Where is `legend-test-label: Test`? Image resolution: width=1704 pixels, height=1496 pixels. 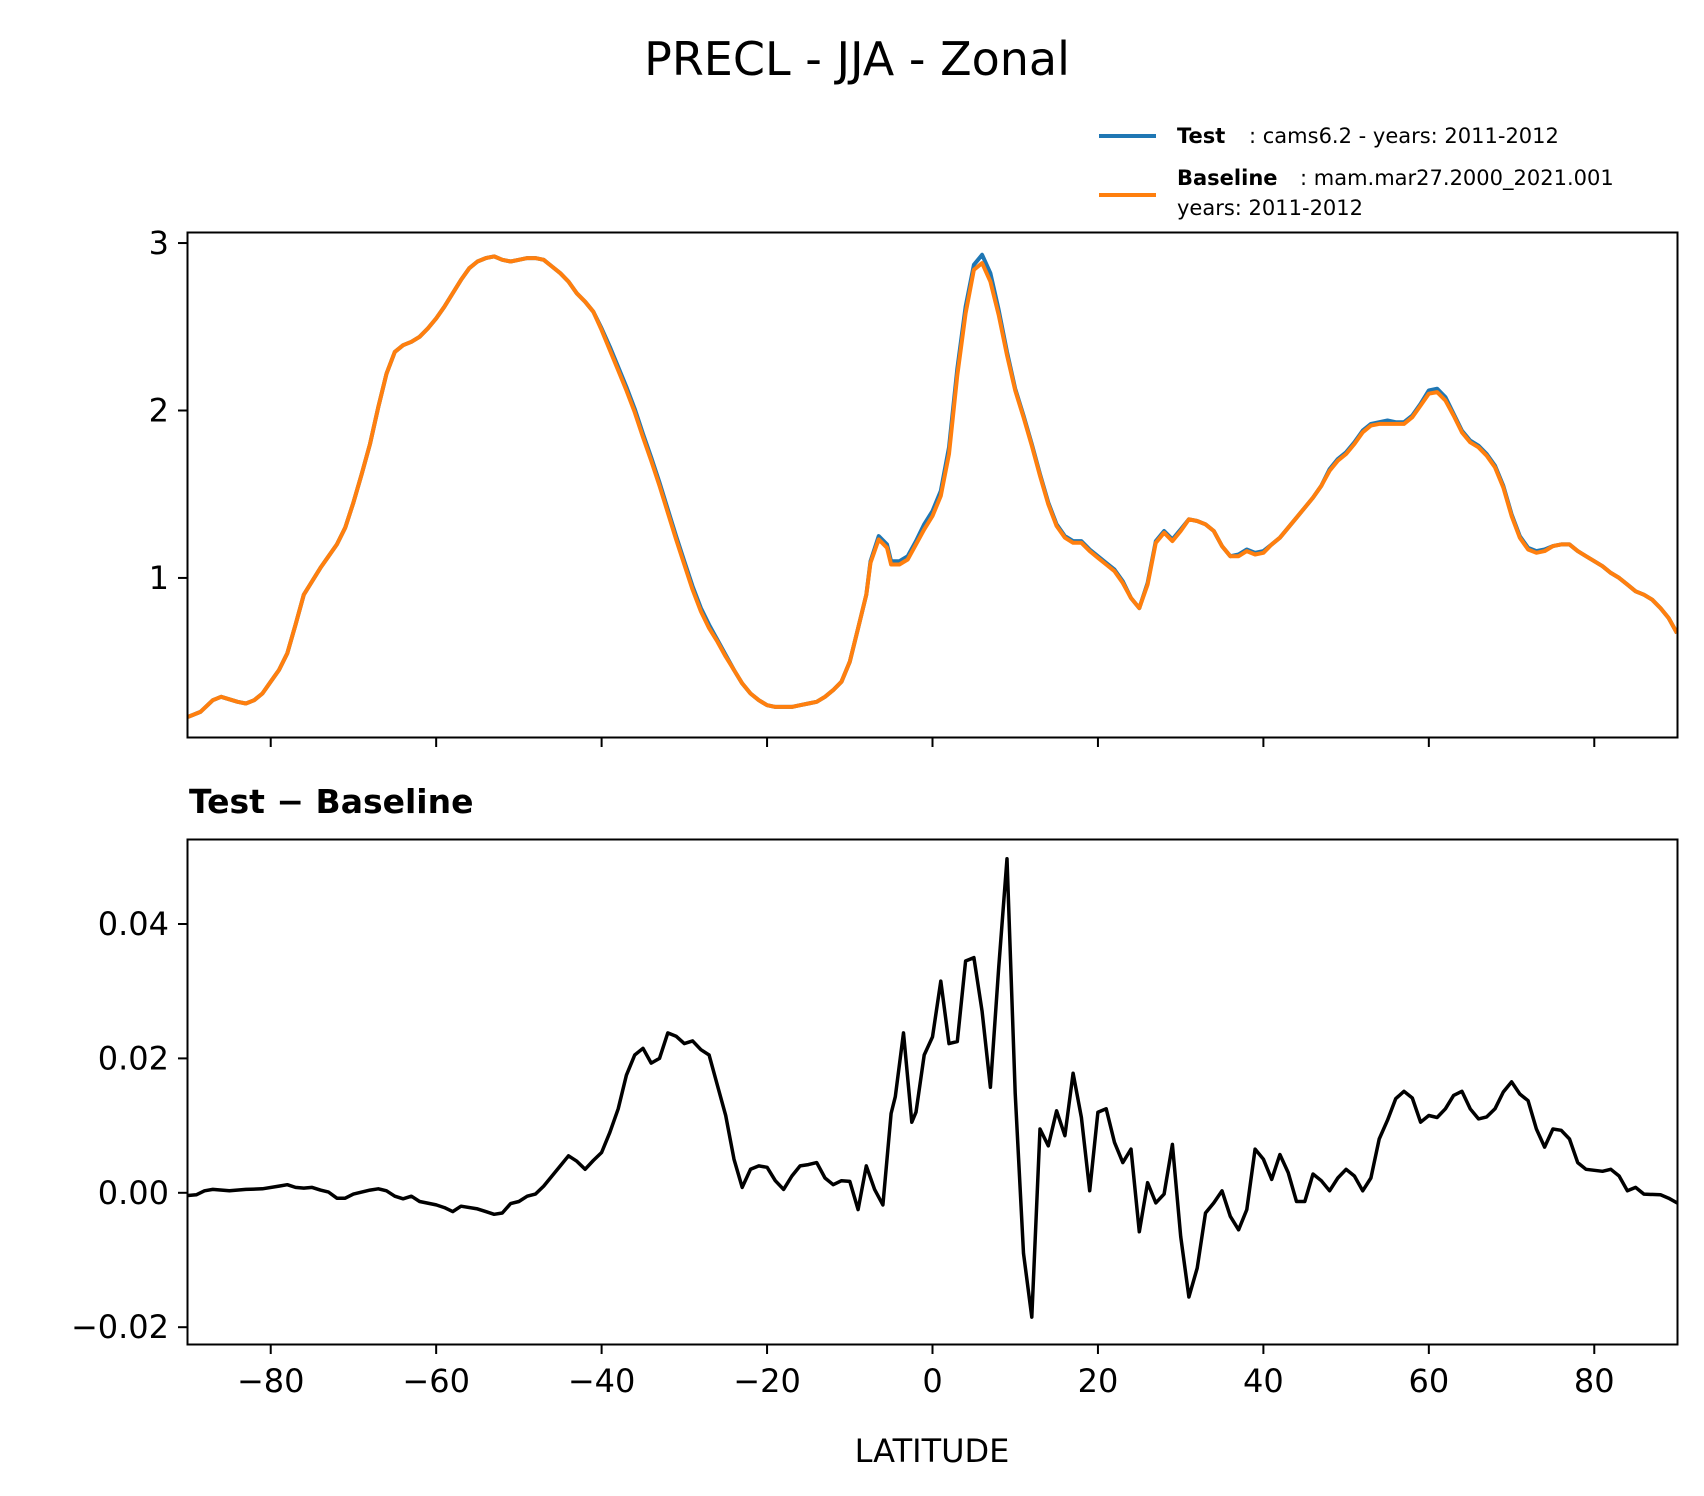 legend-test-label: Test is located at coordinates (1201, 136).